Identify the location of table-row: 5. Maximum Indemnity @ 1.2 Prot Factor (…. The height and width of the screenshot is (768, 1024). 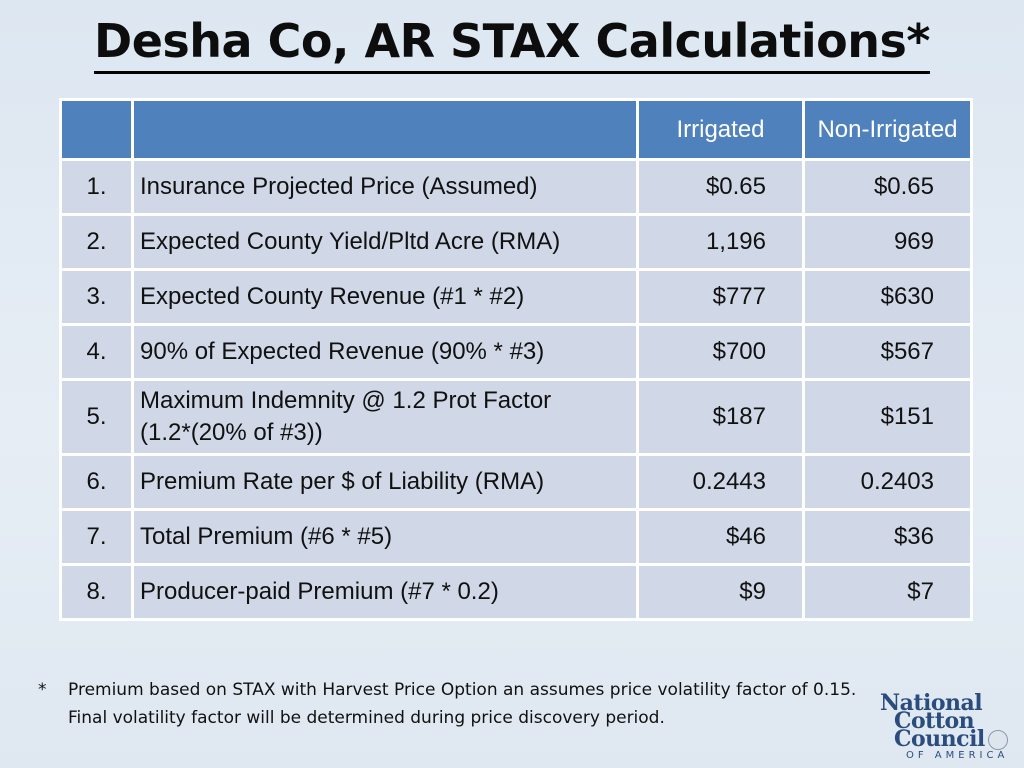
(516, 417).